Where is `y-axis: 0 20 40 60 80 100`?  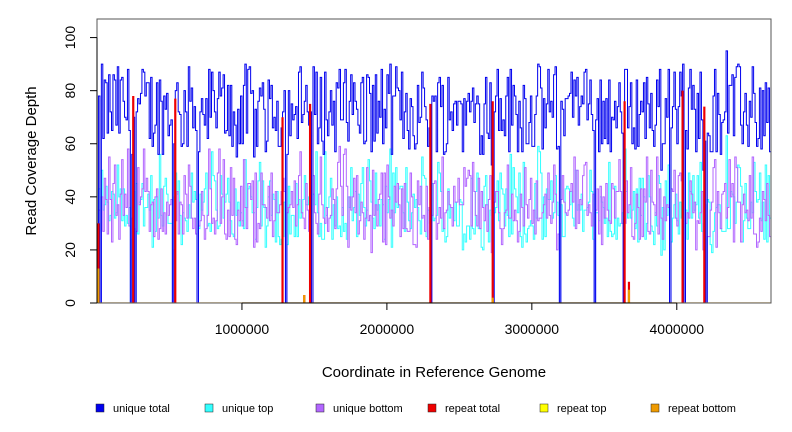
y-axis: 0 20 40 60 80 100 is located at coordinates (80, 166).